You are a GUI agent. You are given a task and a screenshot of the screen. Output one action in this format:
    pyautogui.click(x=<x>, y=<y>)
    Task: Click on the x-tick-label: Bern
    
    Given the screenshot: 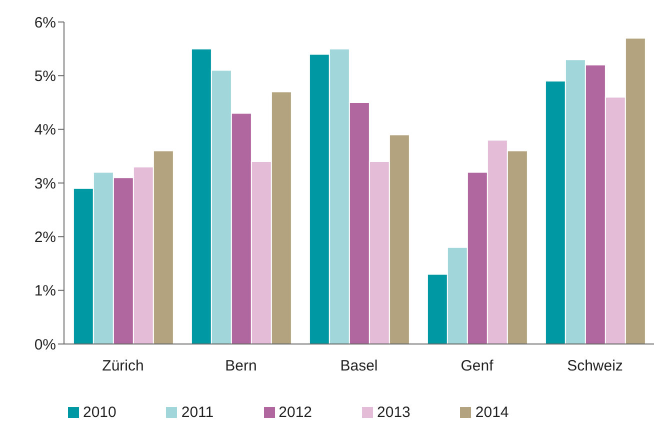 What is the action you would take?
    pyautogui.click(x=241, y=366)
    